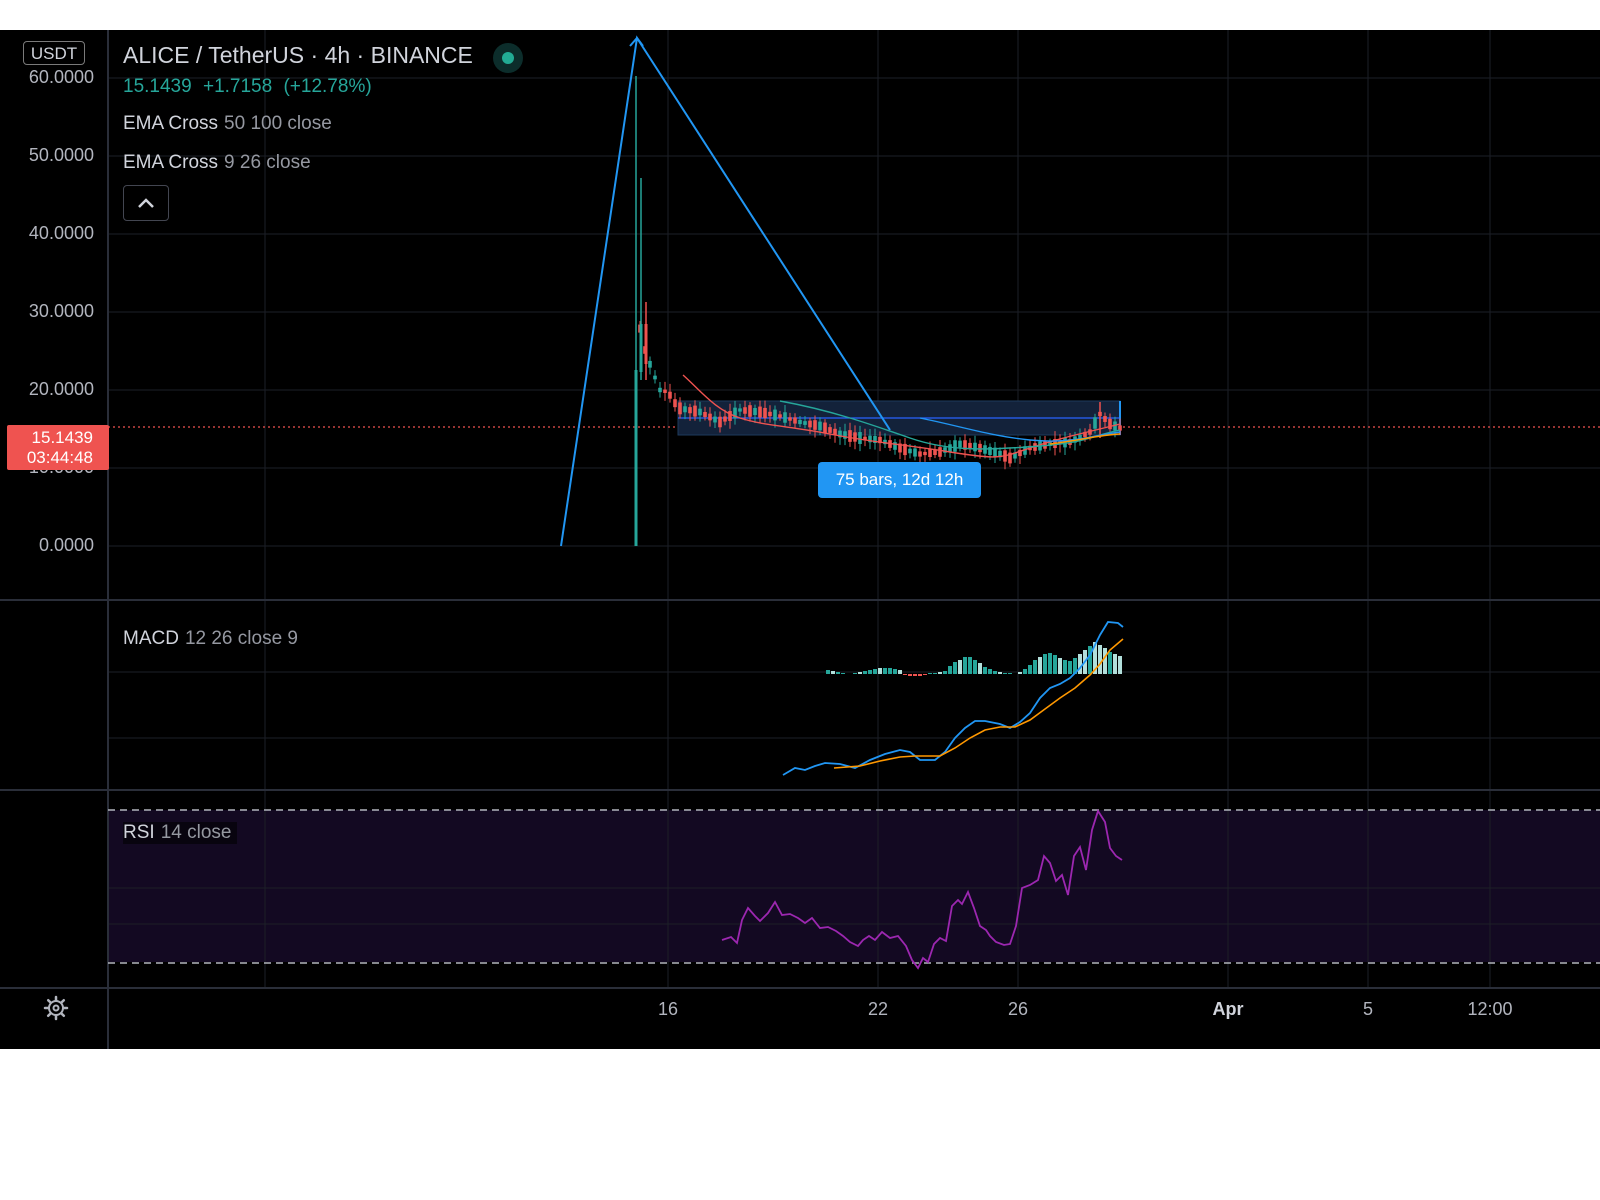 This screenshot has height=1200, width=1600. I want to click on symbol-name: ALICE / TetherUS, so click(214, 55).